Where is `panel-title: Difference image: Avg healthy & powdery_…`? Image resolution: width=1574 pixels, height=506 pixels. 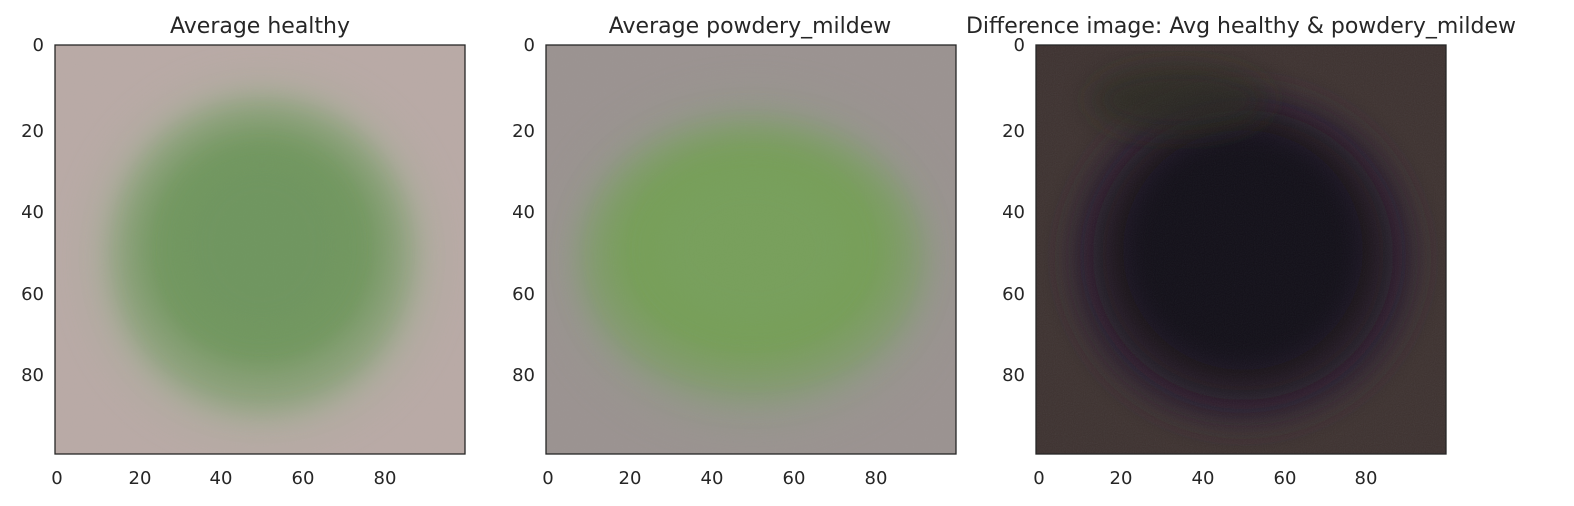 panel-title: Difference image: Avg healthy & powdery_… is located at coordinates (1241, 26).